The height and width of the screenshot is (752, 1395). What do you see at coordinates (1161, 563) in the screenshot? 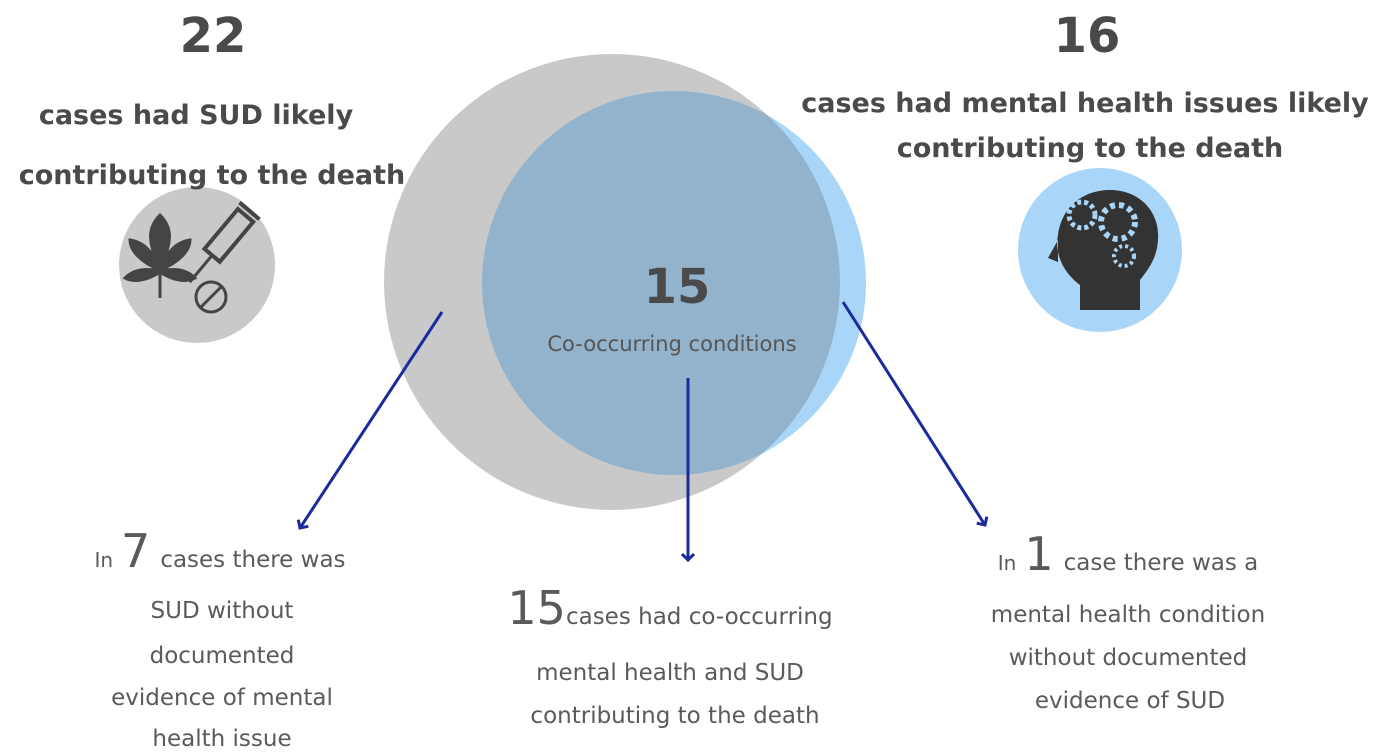
I see `note-text: case there was a` at bounding box center [1161, 563].